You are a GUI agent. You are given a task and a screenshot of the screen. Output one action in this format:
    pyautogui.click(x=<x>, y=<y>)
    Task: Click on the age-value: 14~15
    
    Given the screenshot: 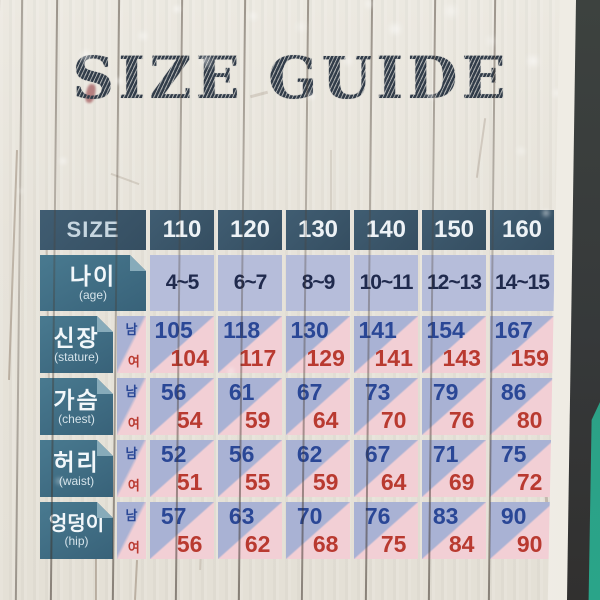 What is the action you would take?
    pyautogui.click(x=522, y=283)
    